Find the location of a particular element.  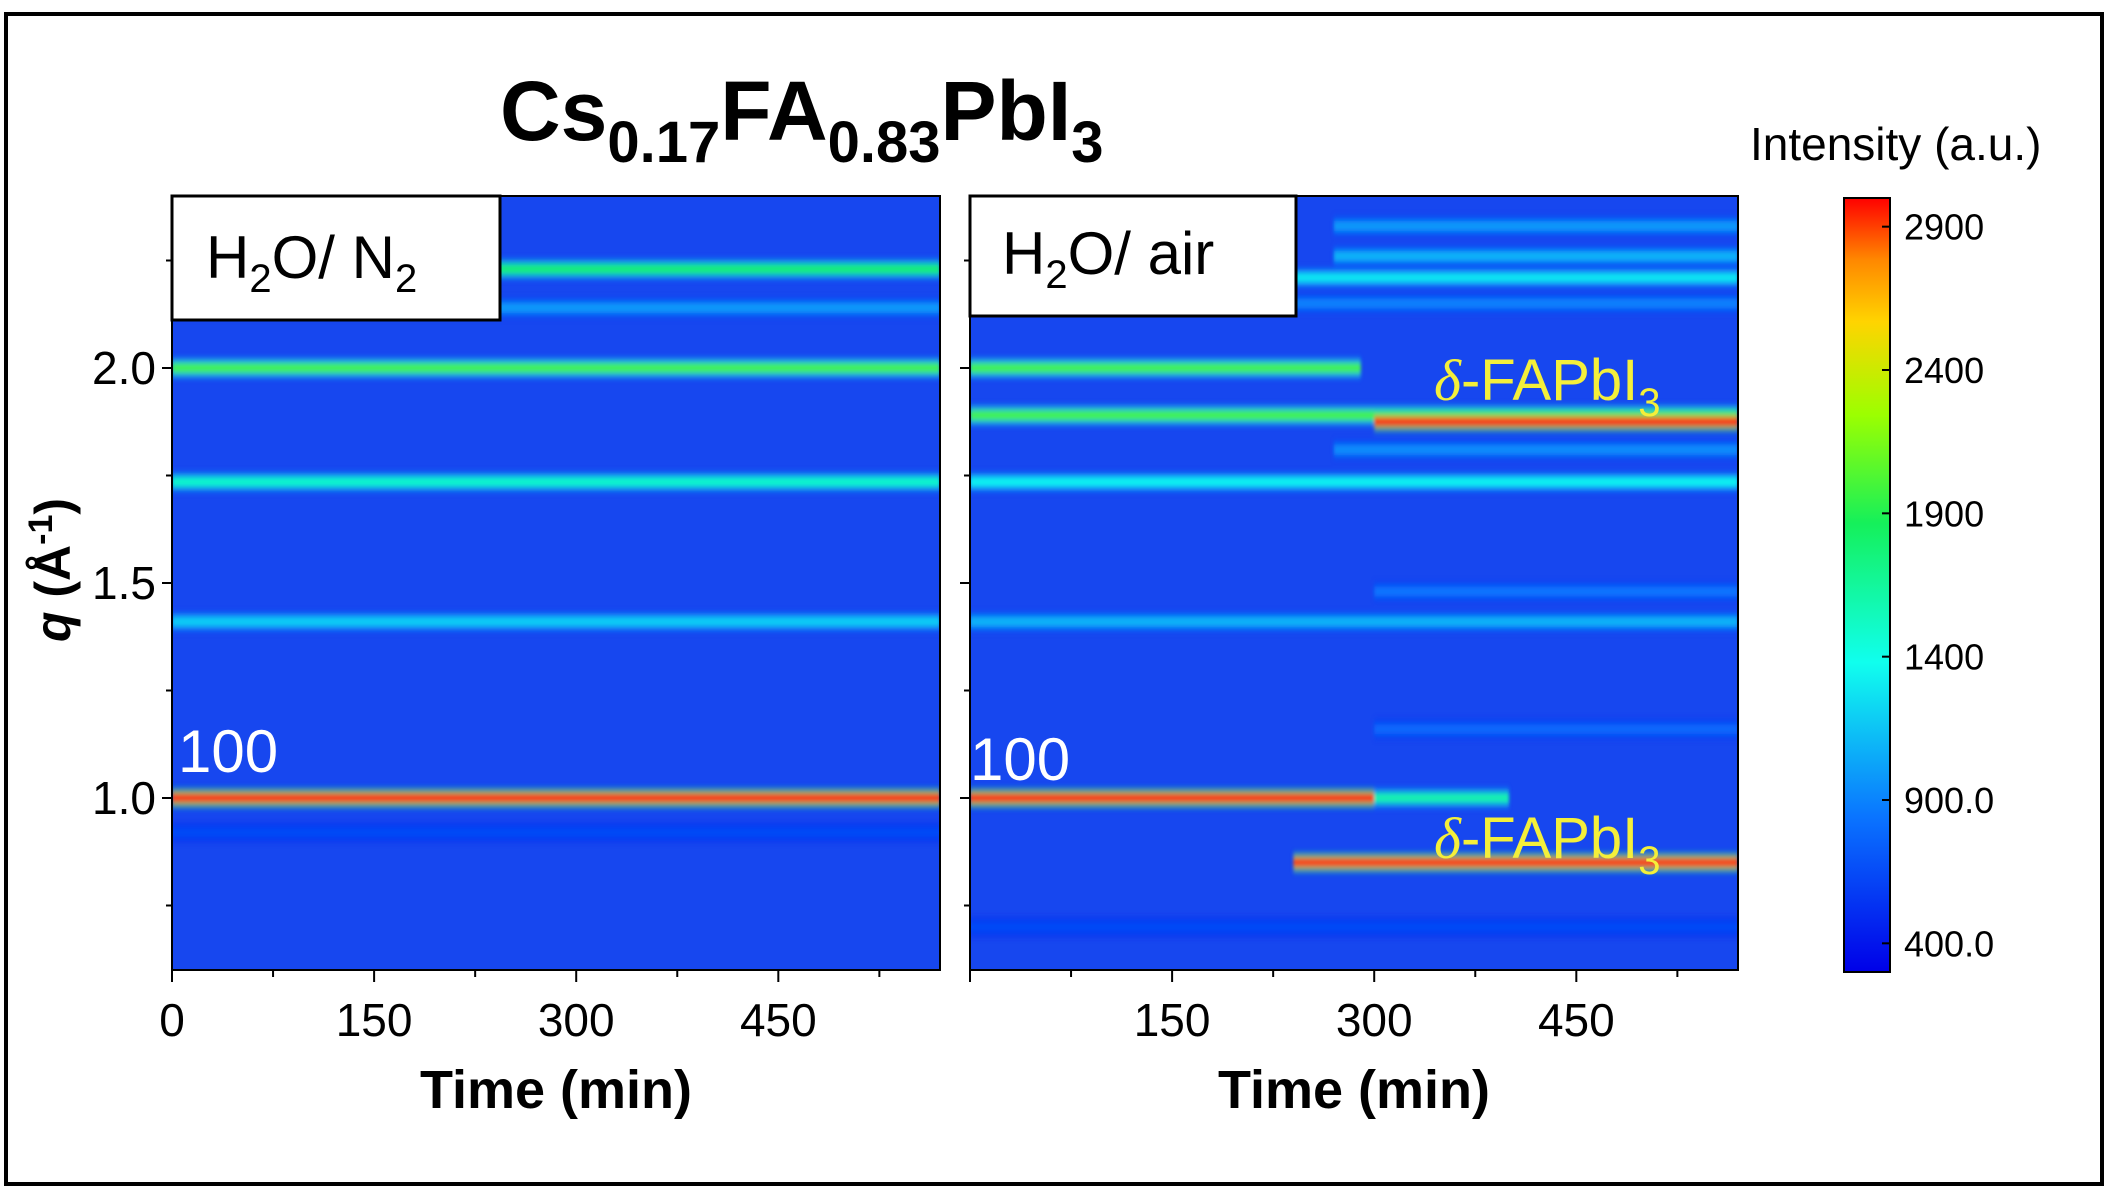

x-axis: 150 300 450 is located at coordinates (1324, 1008).